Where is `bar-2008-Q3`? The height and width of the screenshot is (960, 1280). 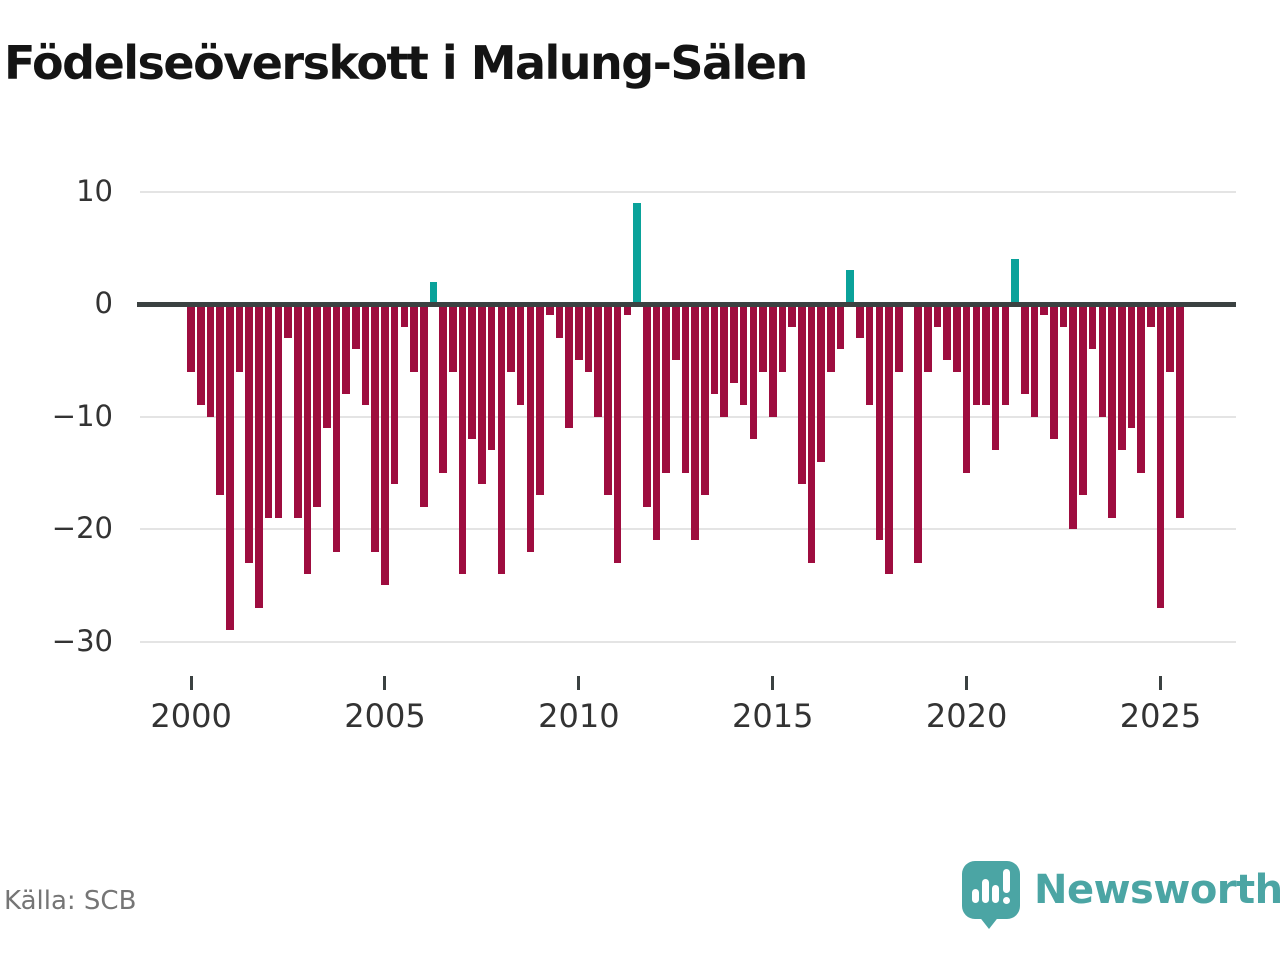 bar-2008-Q3 is located at coordinates (520, 355).